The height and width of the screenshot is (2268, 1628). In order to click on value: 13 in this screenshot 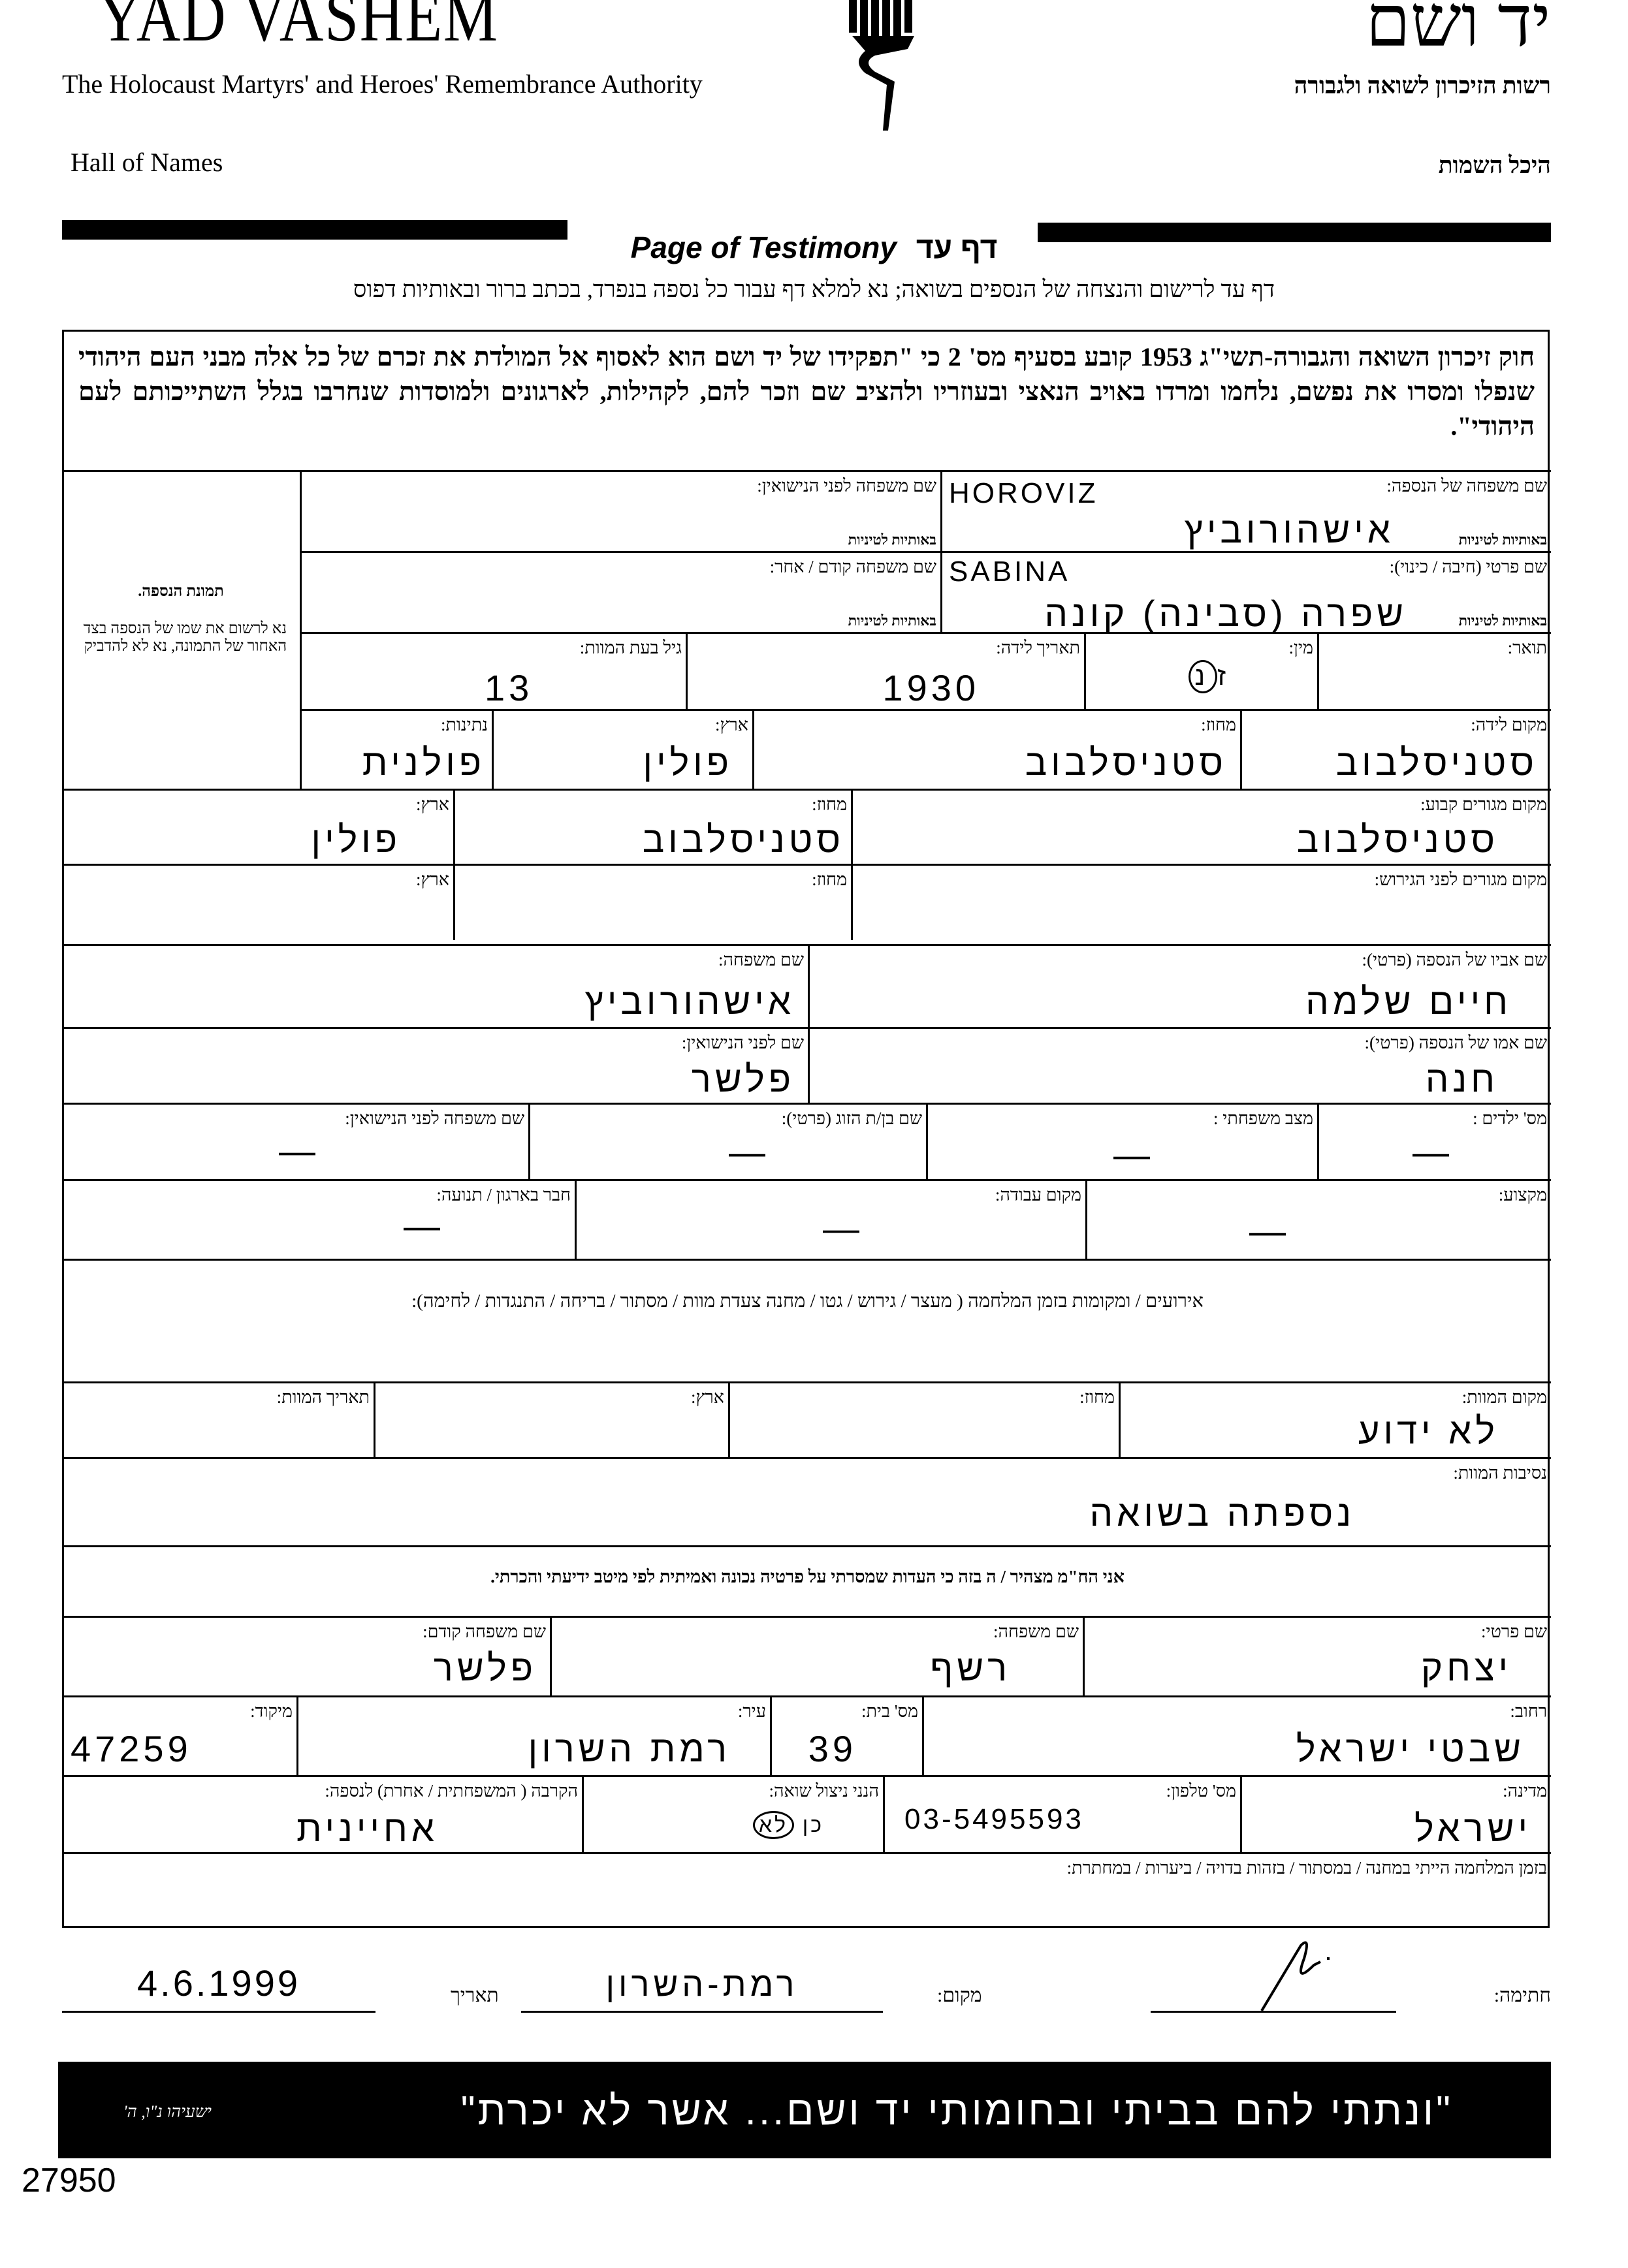, I will do `click(509, 687)`.